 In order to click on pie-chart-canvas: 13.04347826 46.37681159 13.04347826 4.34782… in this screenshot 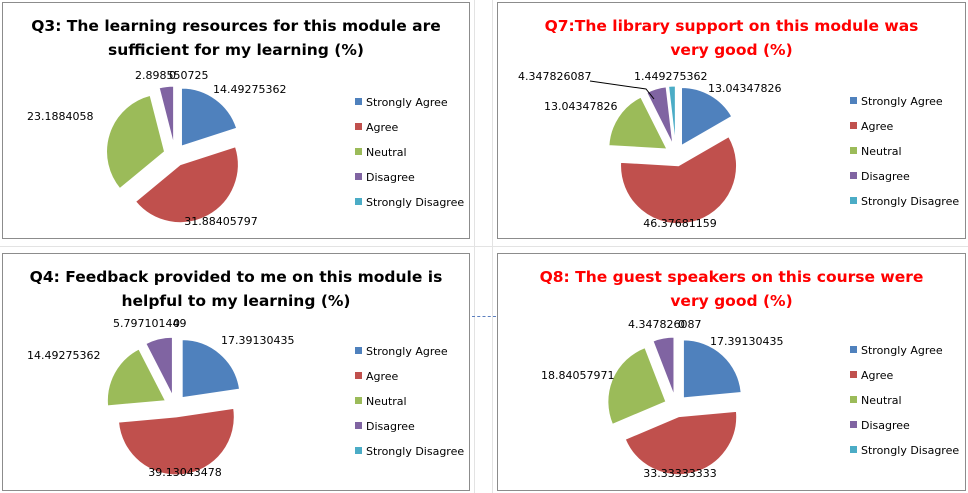, I will do `click(738, 150)`.